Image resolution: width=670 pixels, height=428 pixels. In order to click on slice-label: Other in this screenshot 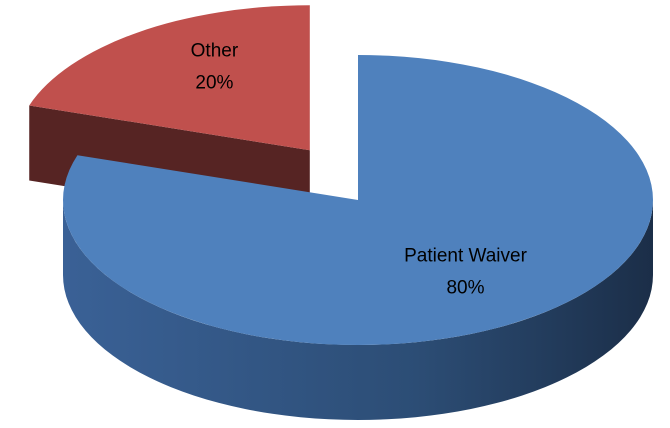, I will do `click(215, 51)`.